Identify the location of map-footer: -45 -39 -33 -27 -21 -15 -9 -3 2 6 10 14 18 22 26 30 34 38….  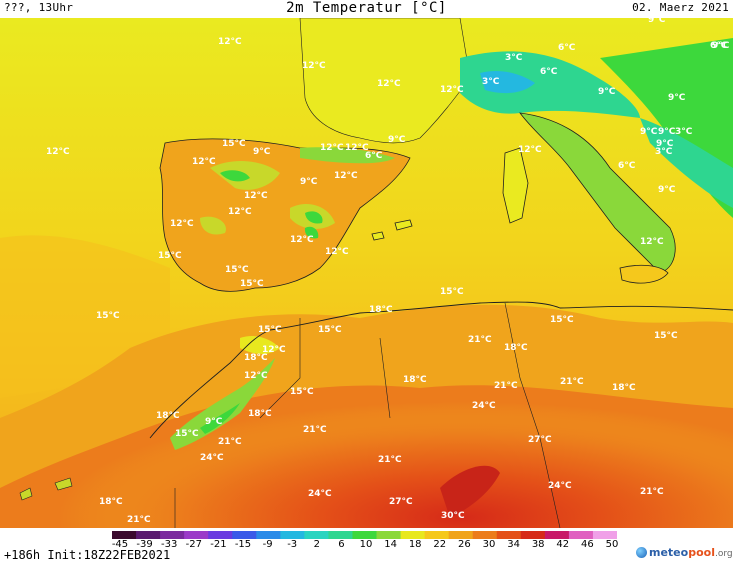
(366, 547).